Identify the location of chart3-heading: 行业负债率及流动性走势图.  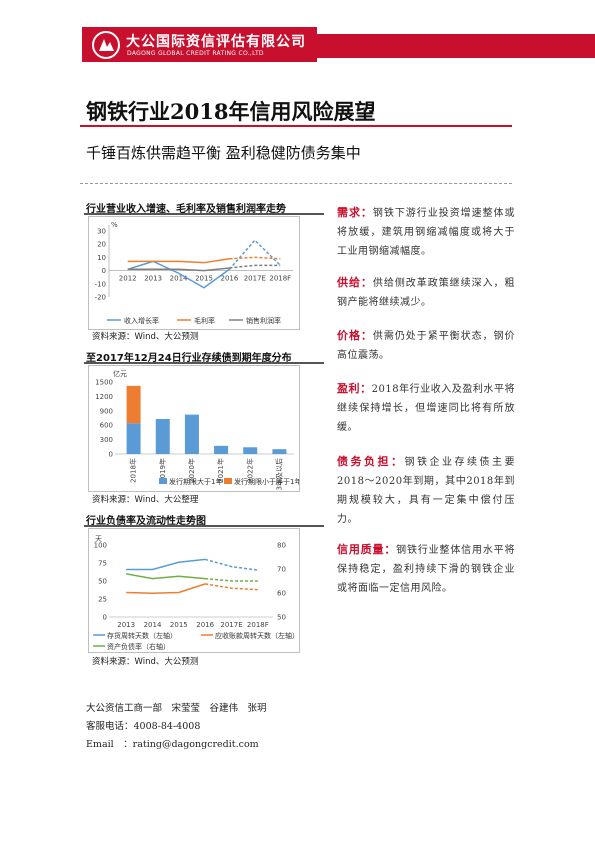
(146, 521).